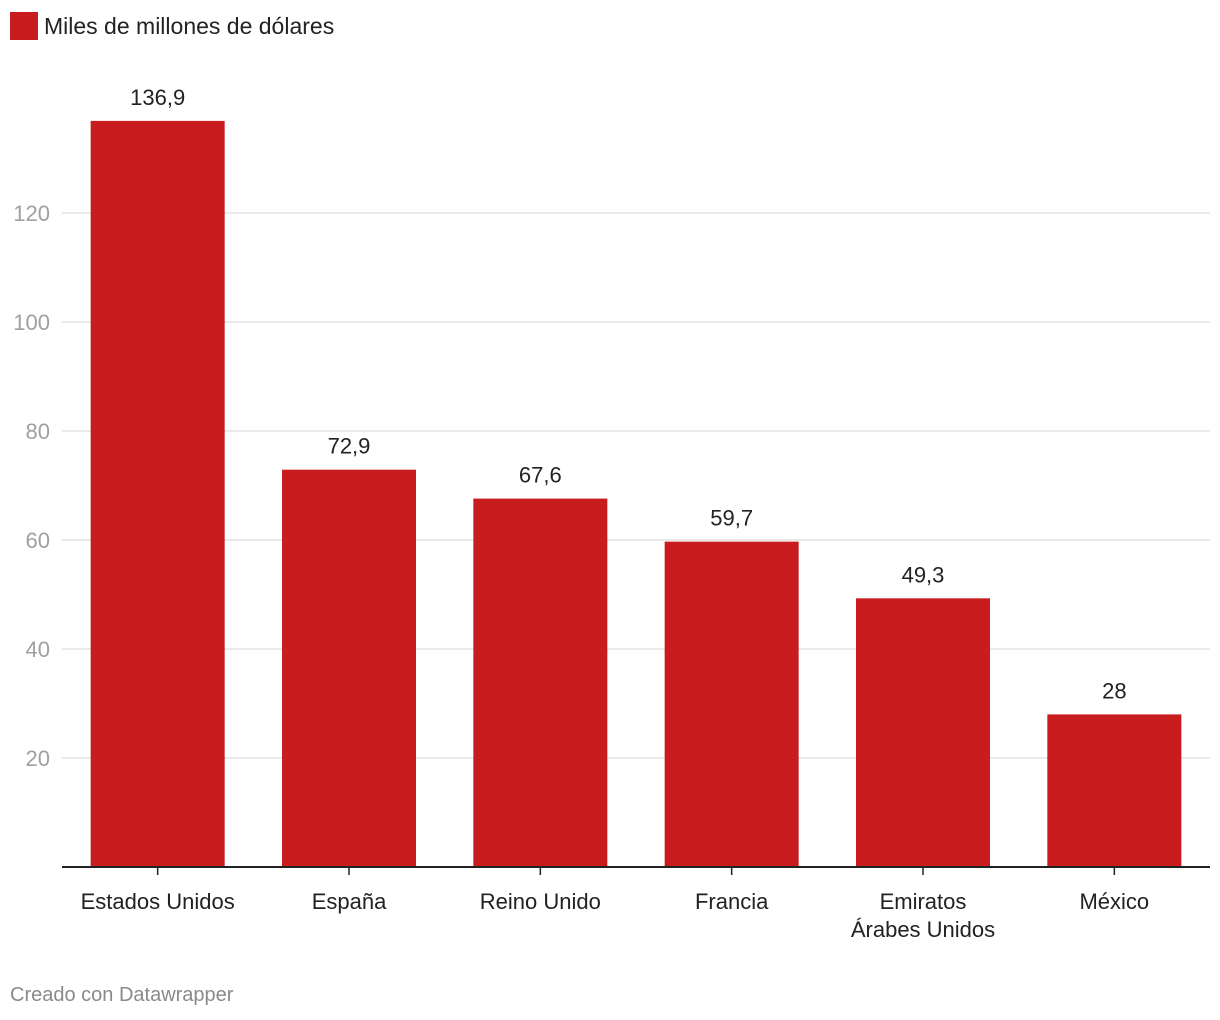  I want to click on bar-value-label: 59,7, so click(731, 518).